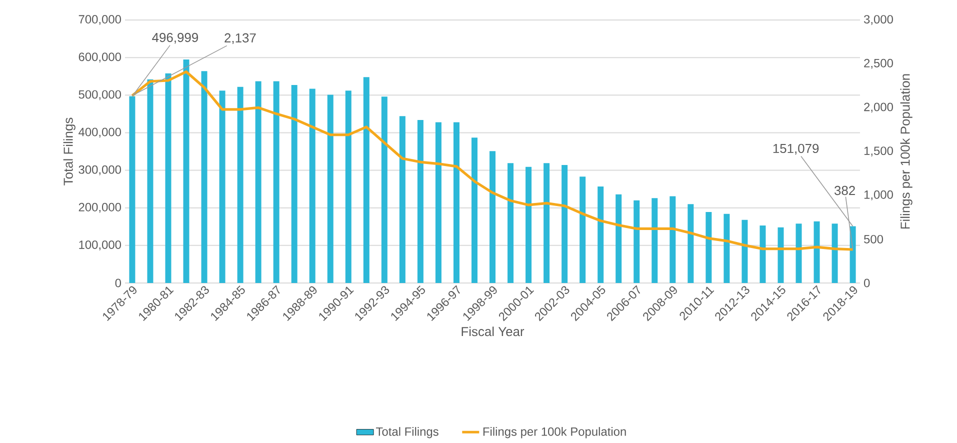 This screenshot has height=443, width=957. I want to click on legend-label: Total Filings, so click(407, 432).